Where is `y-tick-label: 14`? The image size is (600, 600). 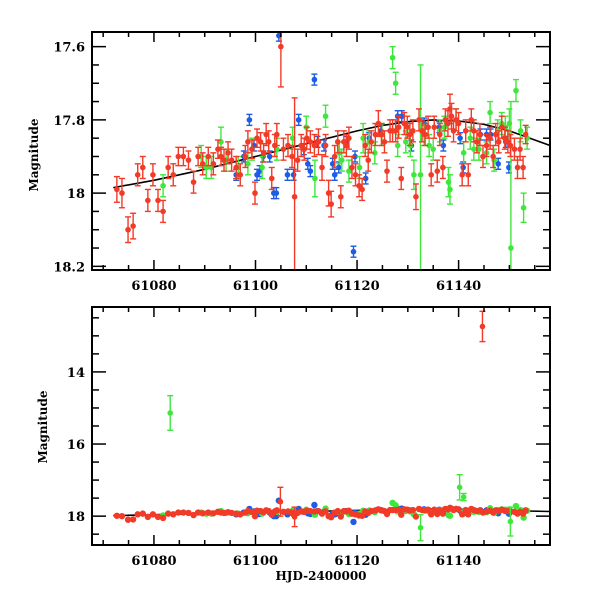
y-tick-label: 14 is located at coordinates (76, 373).